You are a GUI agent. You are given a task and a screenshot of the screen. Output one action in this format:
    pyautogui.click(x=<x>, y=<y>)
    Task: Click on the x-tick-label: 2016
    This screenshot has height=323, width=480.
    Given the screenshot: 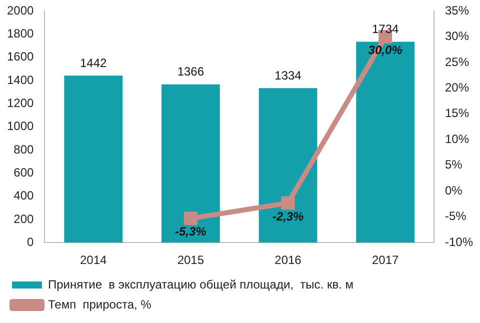 What is the action you would take?
    pyautogui.click(x=288, y=260)
    